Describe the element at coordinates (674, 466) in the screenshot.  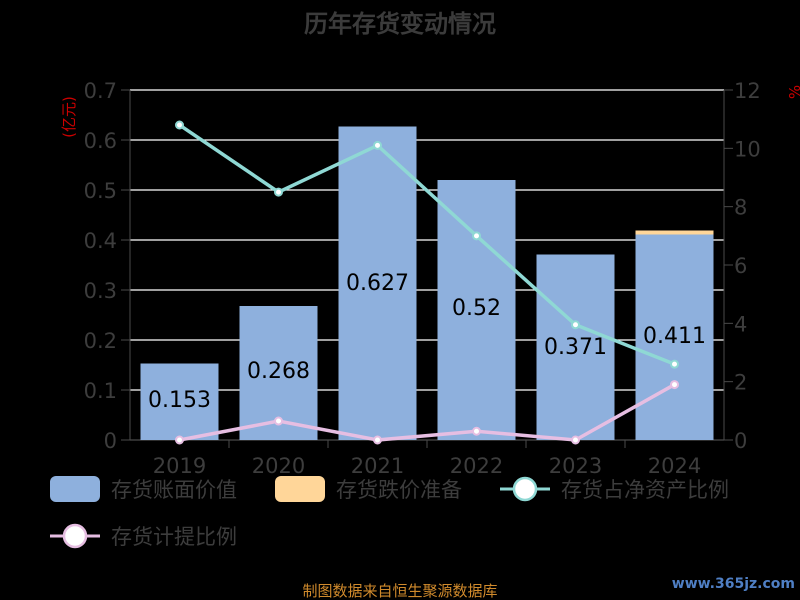
I see `x-tick-label: 2024` at that location.